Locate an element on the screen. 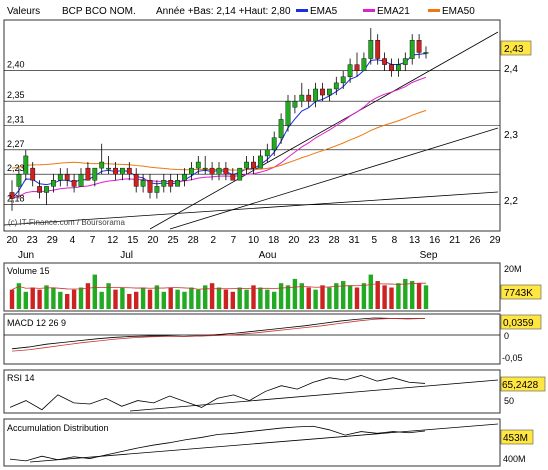 The height and width of the screenshot is (470, 548). rsi-badge-value: 65,2428 is located at coordinates (520, 385).